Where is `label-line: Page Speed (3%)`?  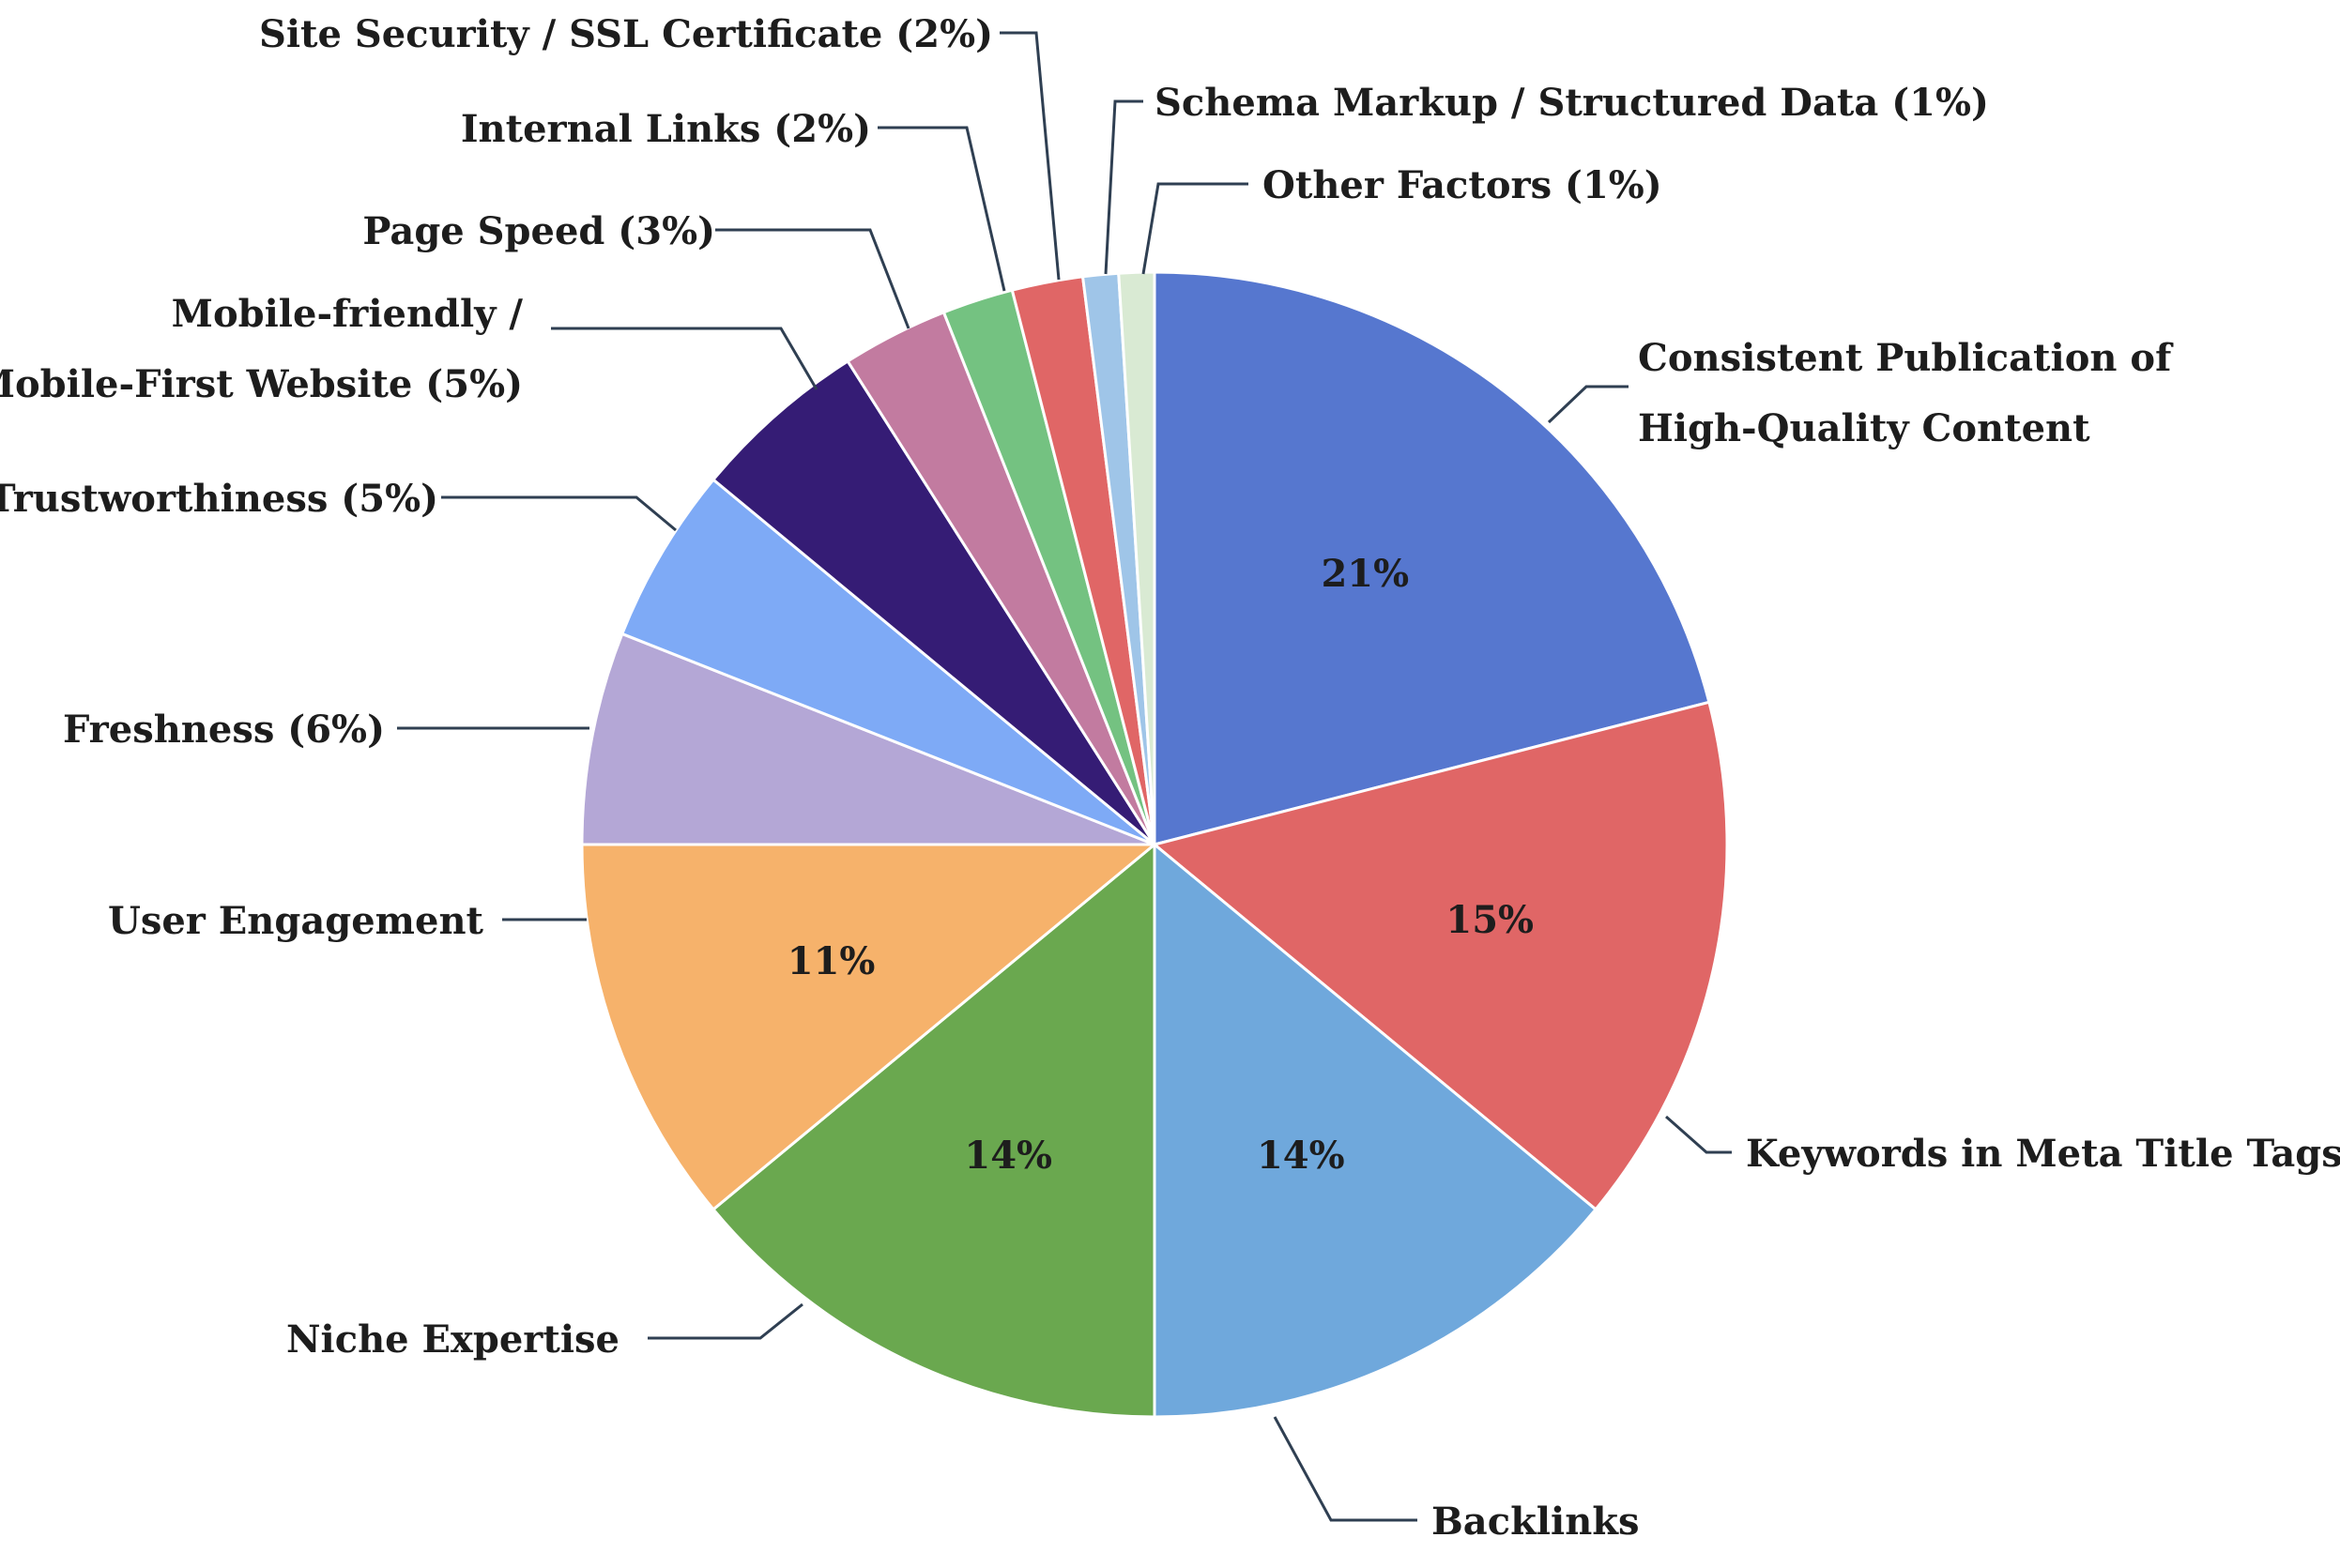
label-line: Page Speed (3%) is located at coordinates (538, 231).